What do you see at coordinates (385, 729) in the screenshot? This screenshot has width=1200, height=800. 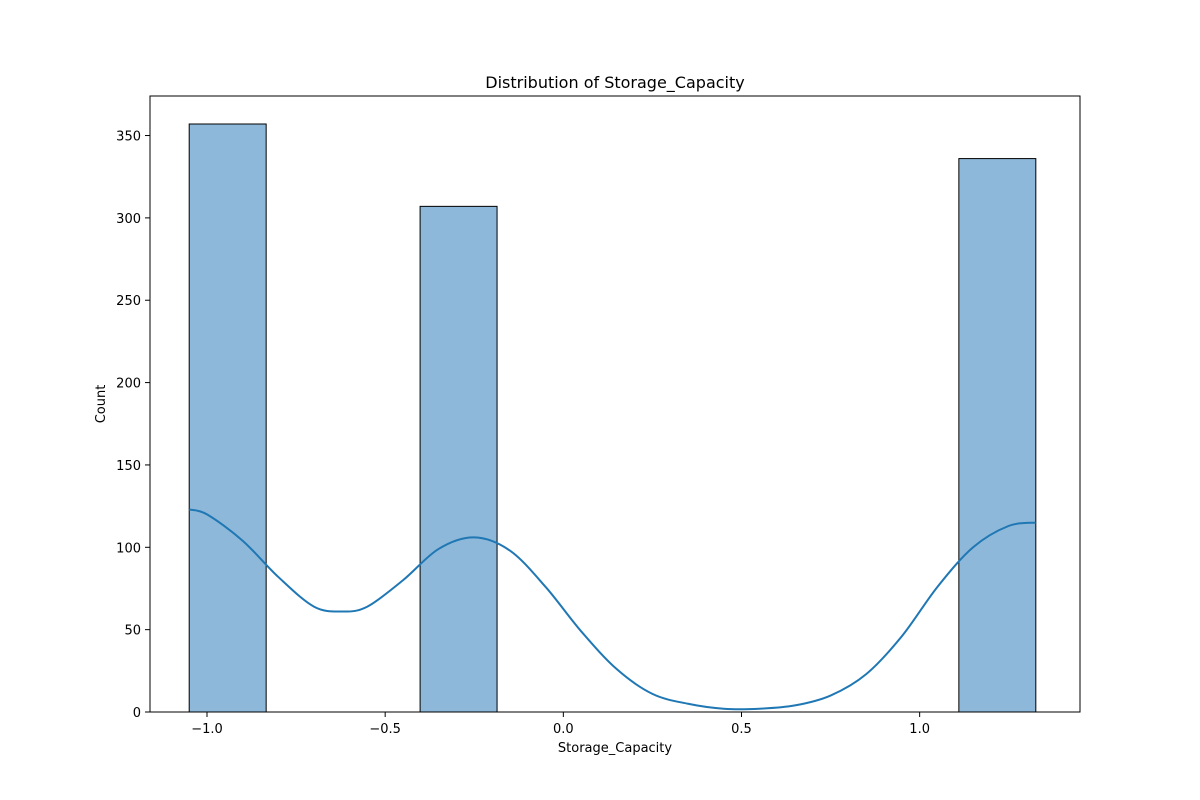 I see `x-tick-label-1: −0.5` at bounding box center [385, 729].